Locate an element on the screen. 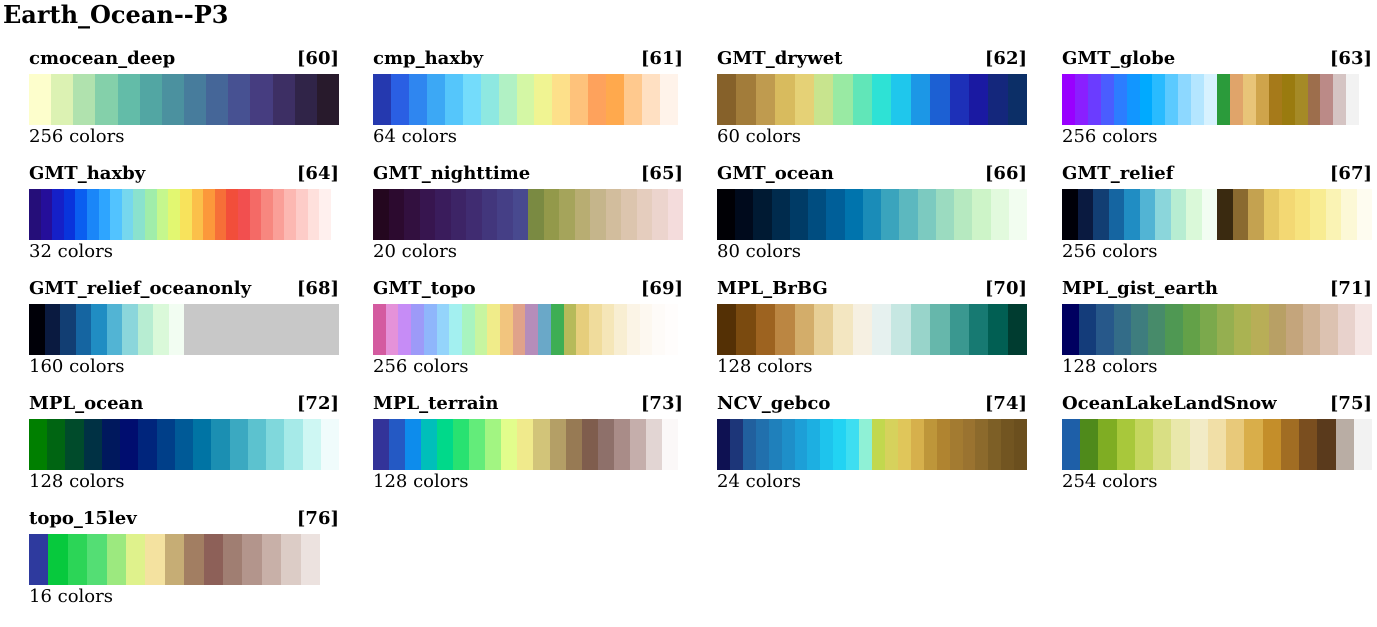 This screenshot has height=627, width=1377. colormap-color-count: 128 colors is located at coordinates (77, 481).